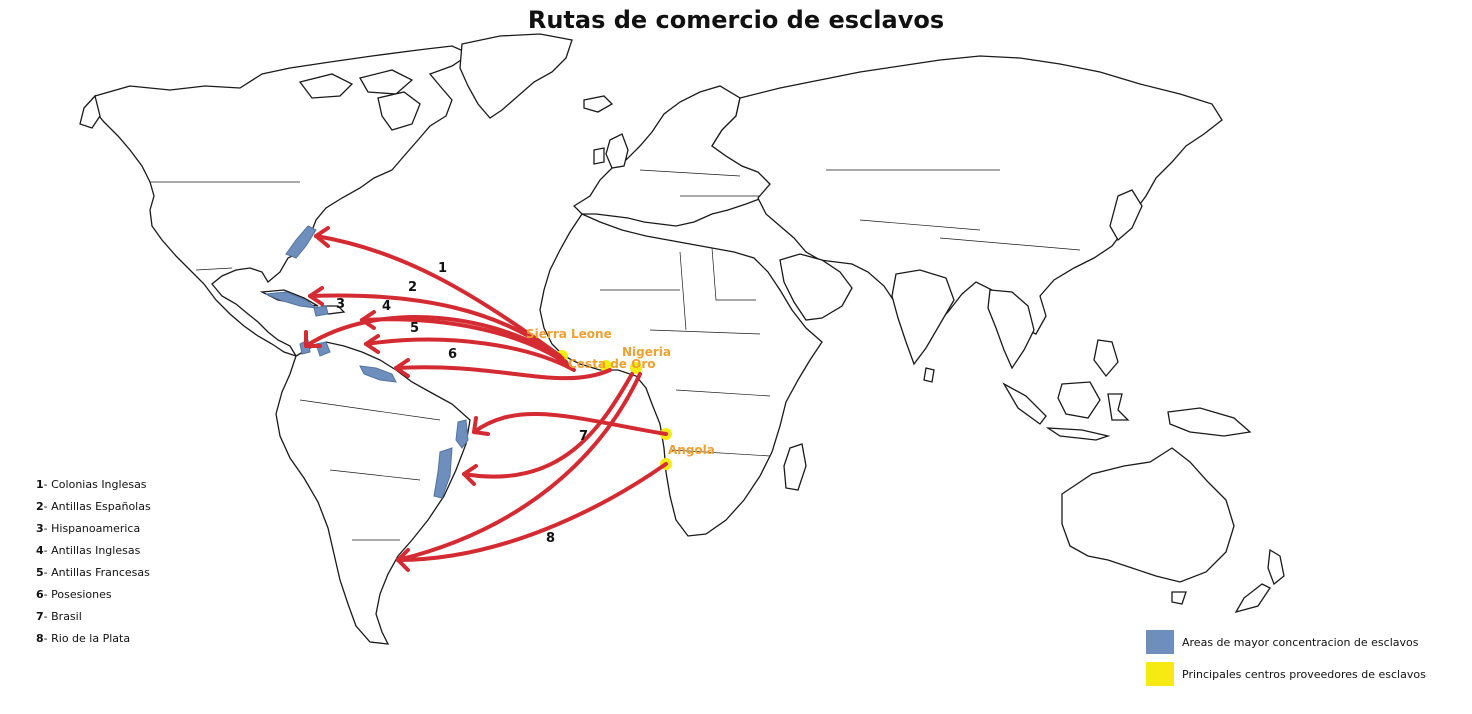 The image size is (1472, 714). I want to click on route-8-line-a, so click(519, 467).